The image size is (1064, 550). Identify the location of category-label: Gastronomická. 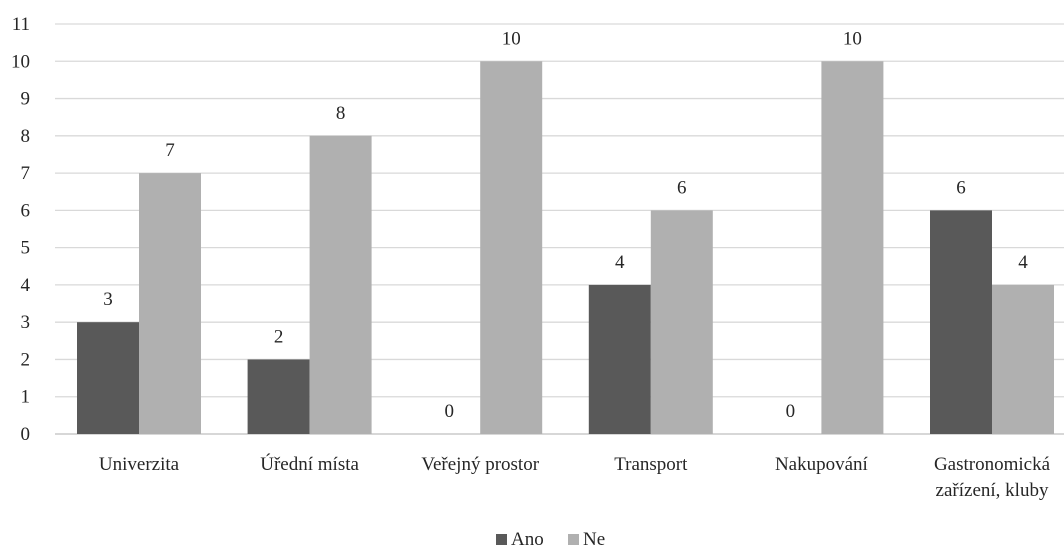
(992, 464).